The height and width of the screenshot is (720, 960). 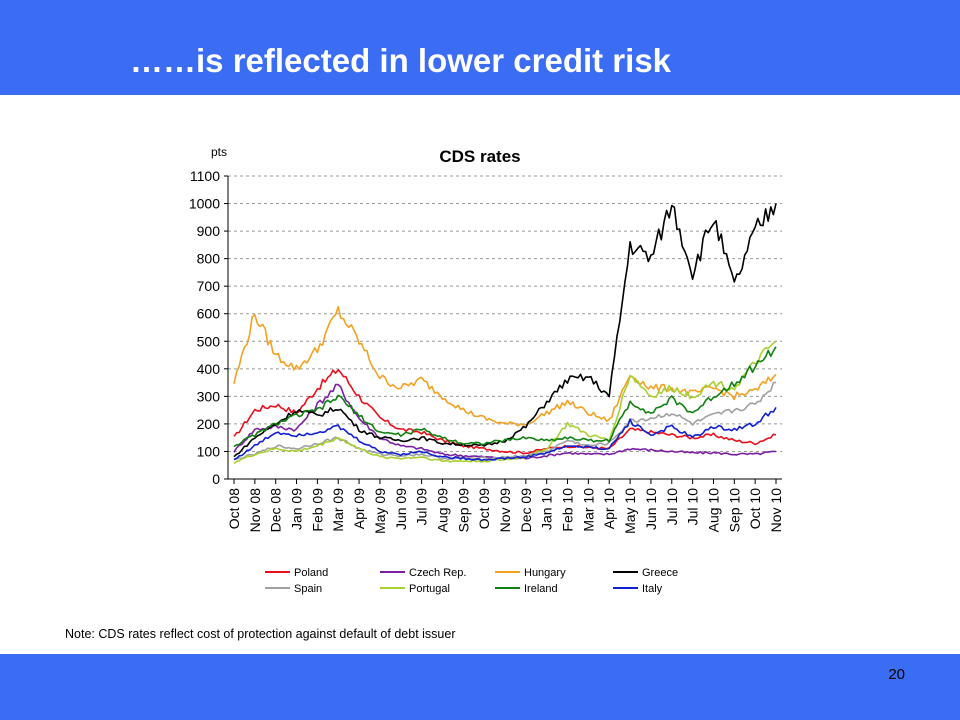 I want to click on x-tick-label: Nov 08, so click(x=255, y=510).